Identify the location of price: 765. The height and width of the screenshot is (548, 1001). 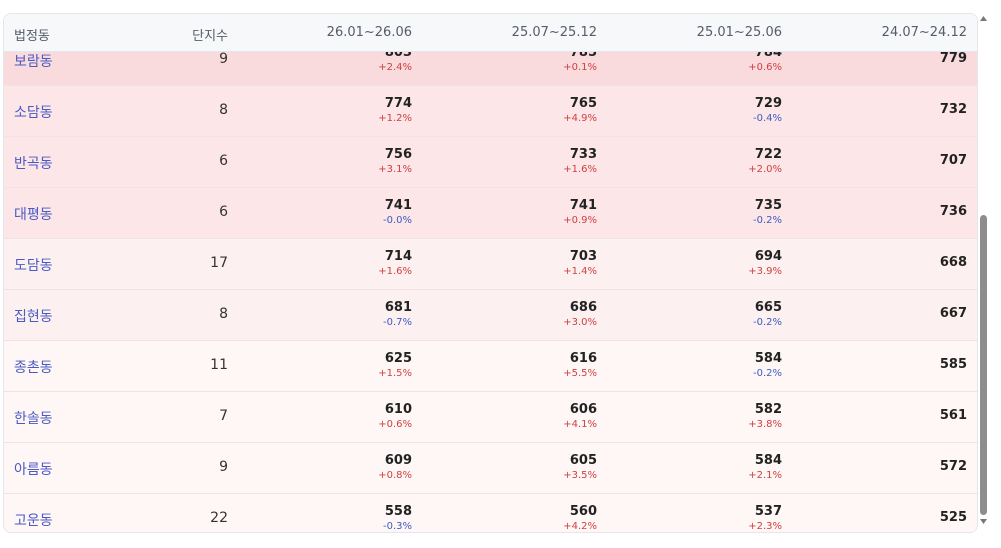
(583, 103).